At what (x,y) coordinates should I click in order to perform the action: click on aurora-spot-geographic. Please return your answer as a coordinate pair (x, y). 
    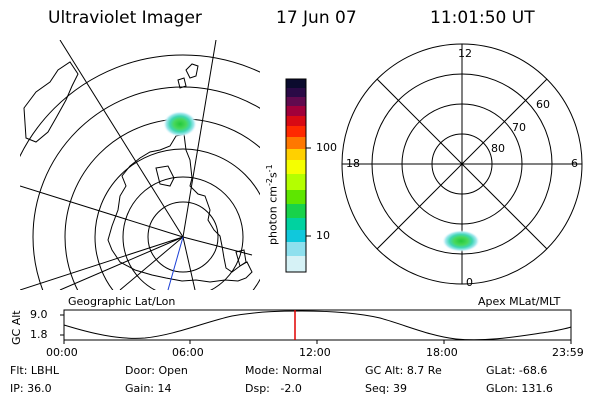
    Looking at the image, I should click on (180, 124).